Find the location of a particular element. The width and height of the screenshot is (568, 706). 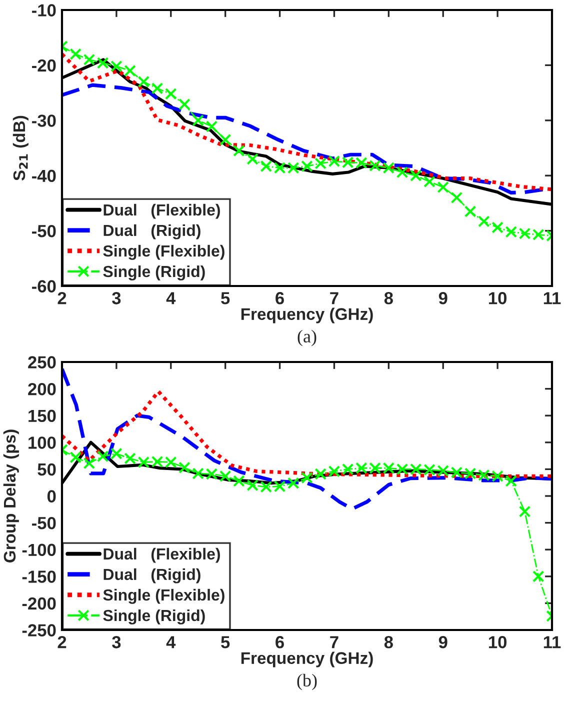

text: (b) is located at coordinates (307, 682).